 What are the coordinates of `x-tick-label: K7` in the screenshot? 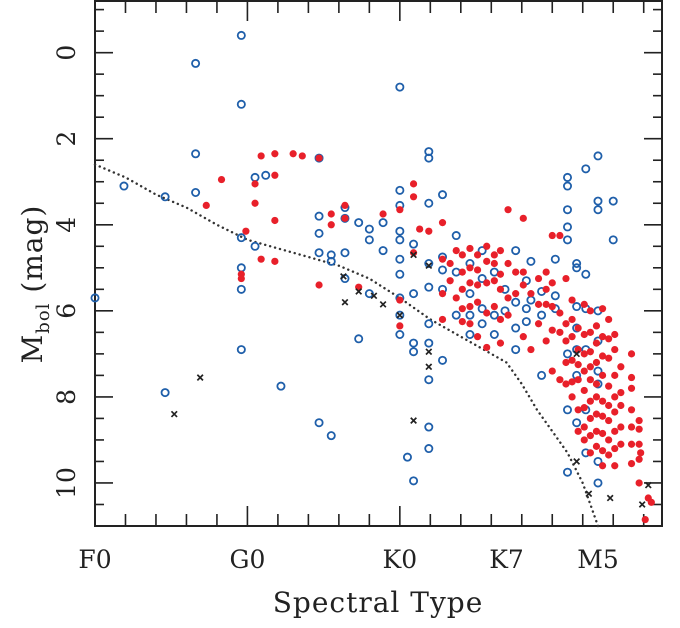 It's located at (506, 559).